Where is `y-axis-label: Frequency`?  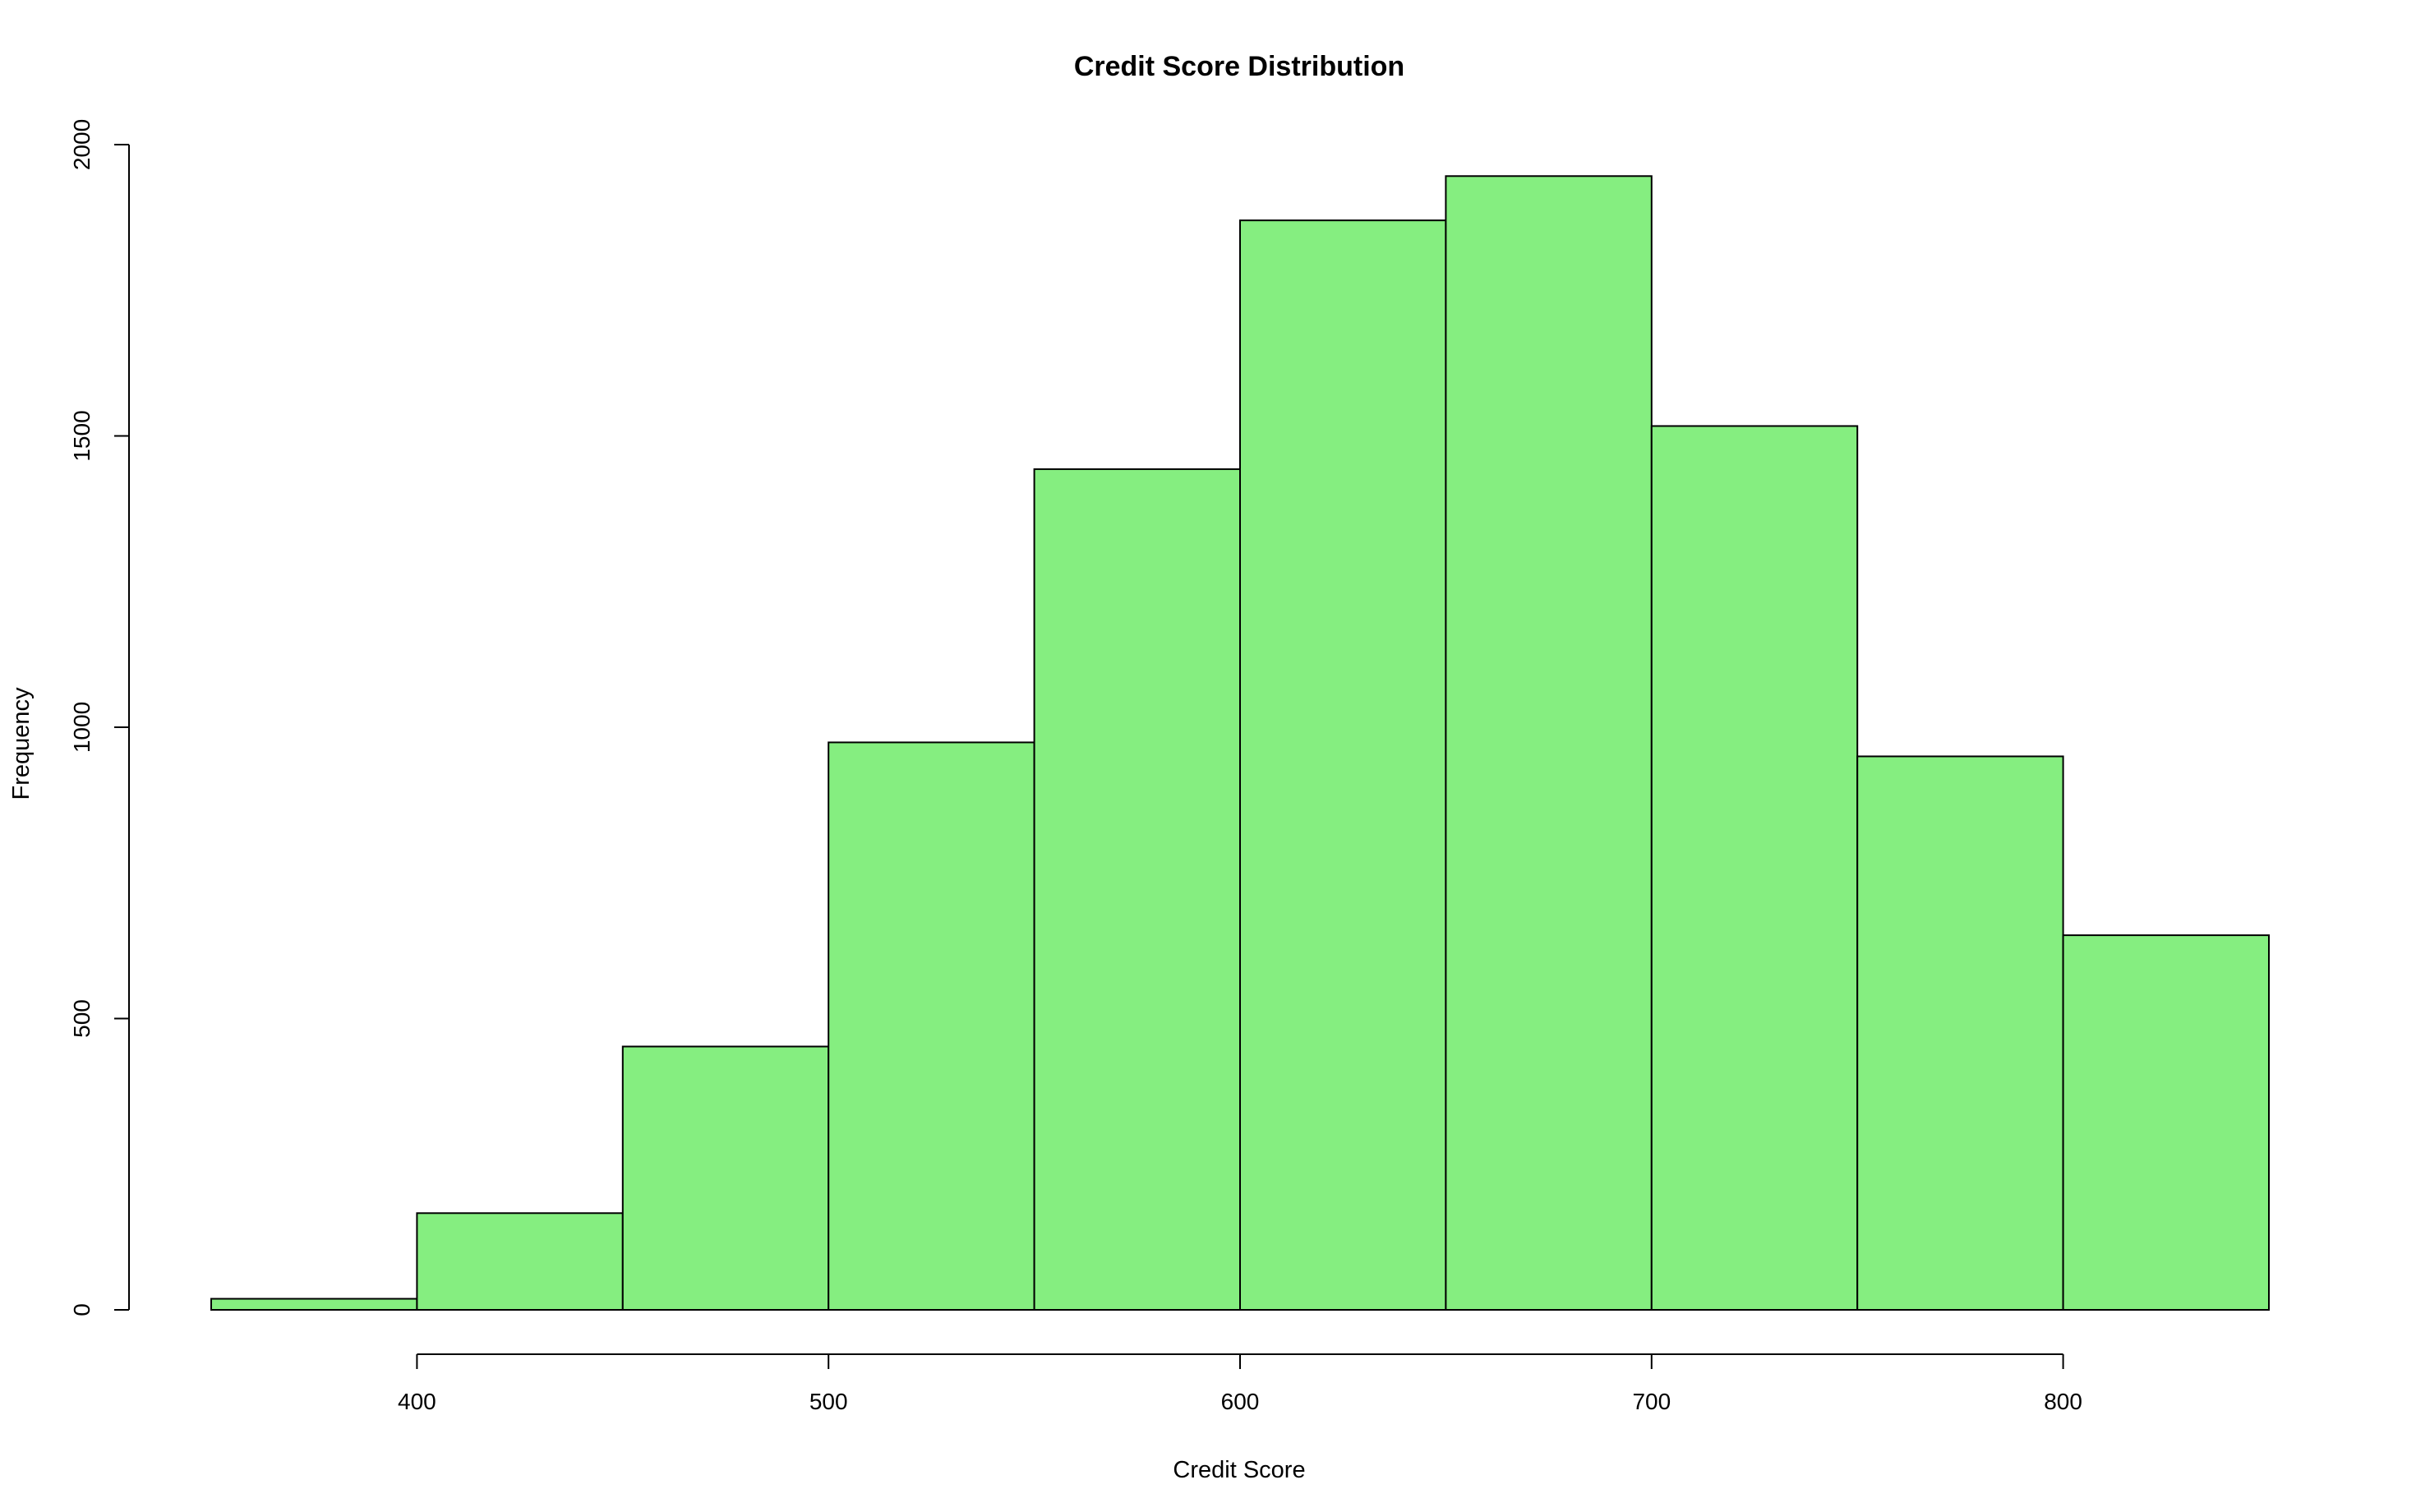
y-axis-label: Frequency is located at coordinates (22, 743).